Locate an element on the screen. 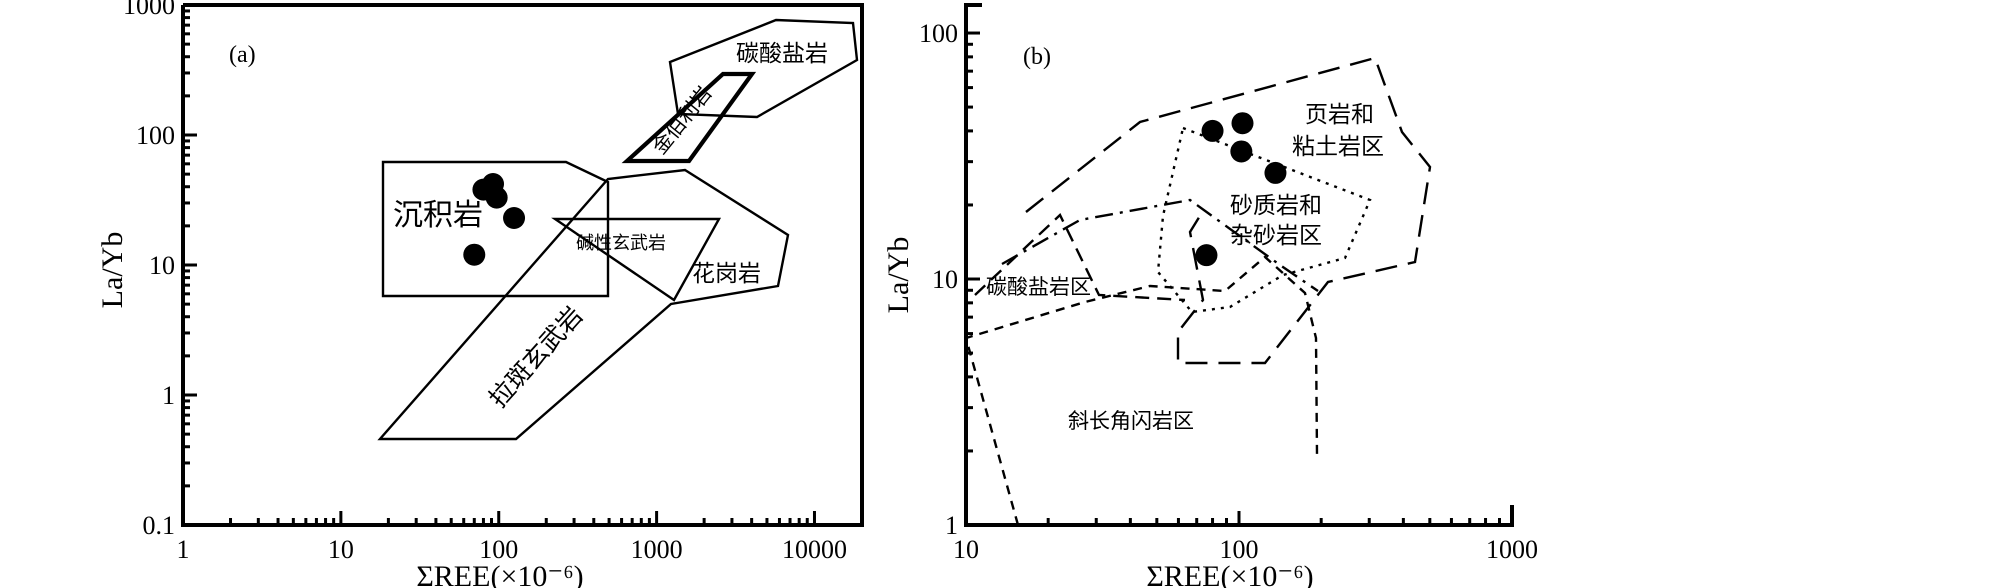  carbonate-field-lower is located at coordinates (1080, 257).